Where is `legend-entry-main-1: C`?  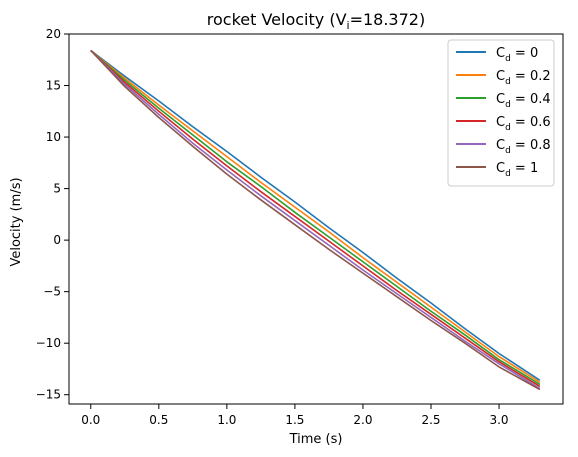
legend-entry-main-1: C is located at coordinates (500, 76).